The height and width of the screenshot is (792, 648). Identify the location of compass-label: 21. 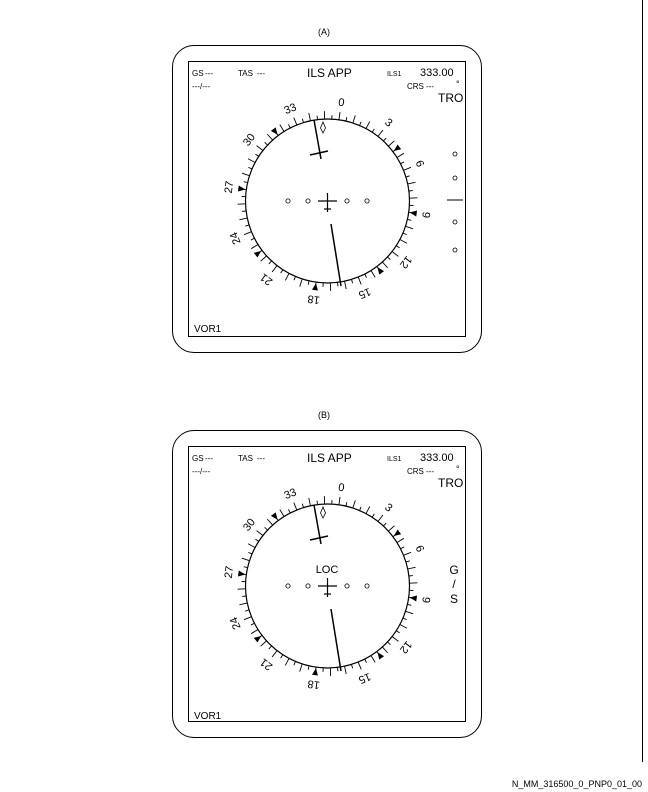
(266, 279).